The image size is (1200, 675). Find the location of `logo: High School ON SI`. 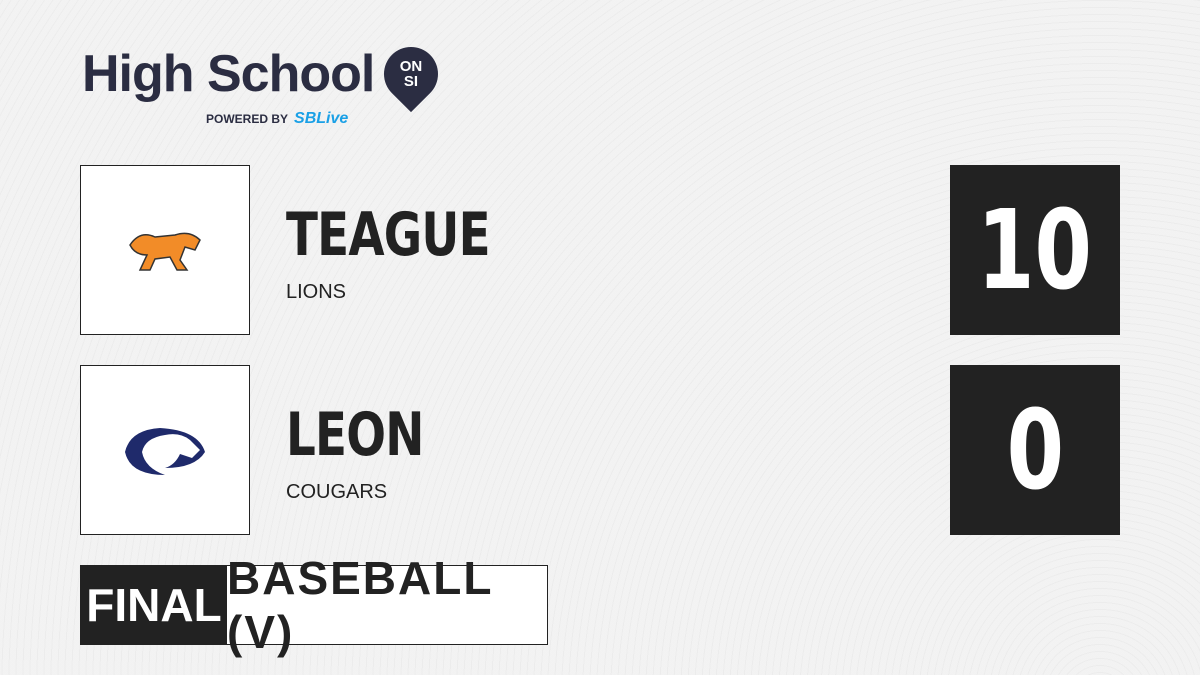

logo: High School ON SI is located at coordinates (266, 74).